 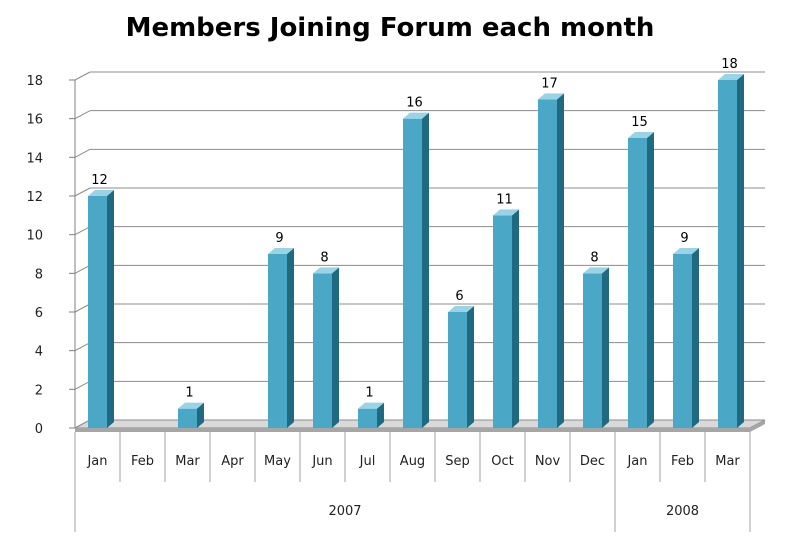 What do you see at coordinates (390, 28) in the screenshot?
I see `chart-title: Members Joining Forum each month` at bounding box center [390, 28].